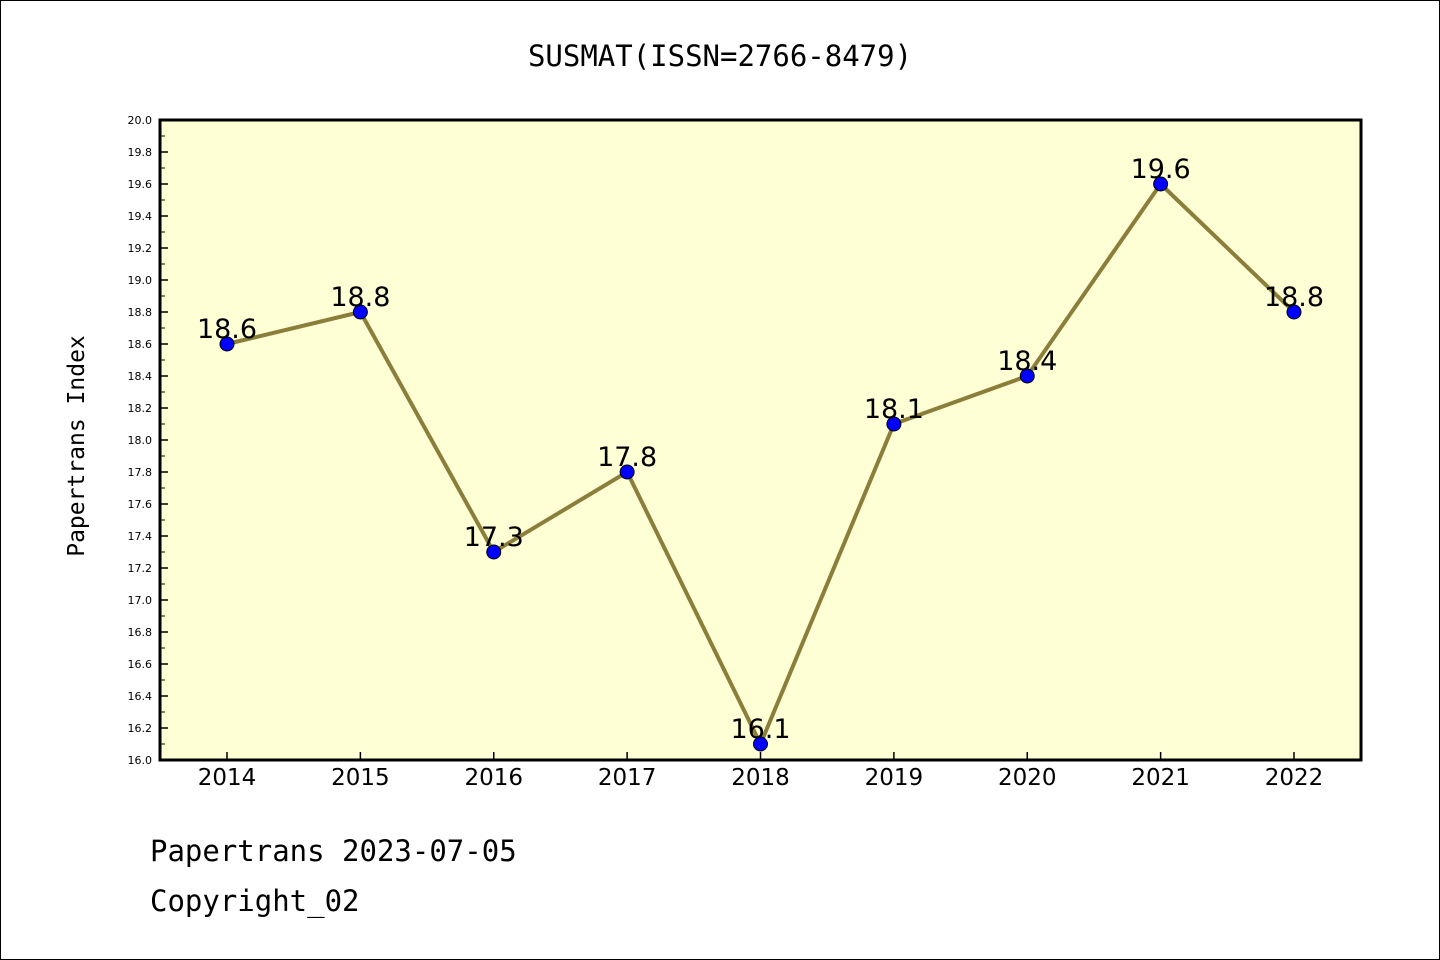 The height and width of the screenshot is (960, 1440). I want to click on x-tick-label: 2019, so click(894, 778).